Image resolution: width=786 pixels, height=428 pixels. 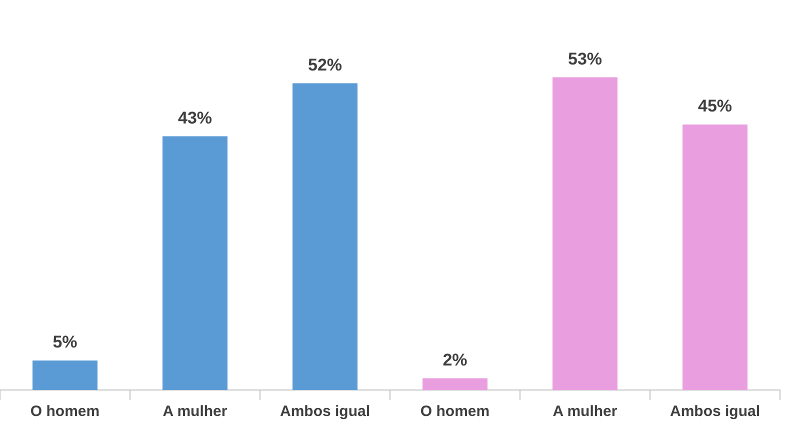 I want to click on data-label: 5%, so click(x=65, y=342).